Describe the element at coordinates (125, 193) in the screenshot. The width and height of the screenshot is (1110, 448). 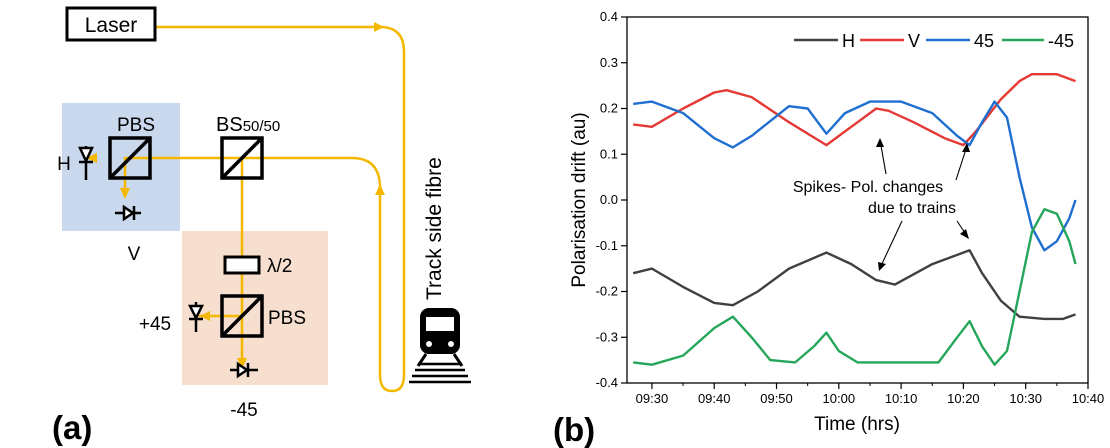
I see `arrow-to-v-detector-icon` at that location.